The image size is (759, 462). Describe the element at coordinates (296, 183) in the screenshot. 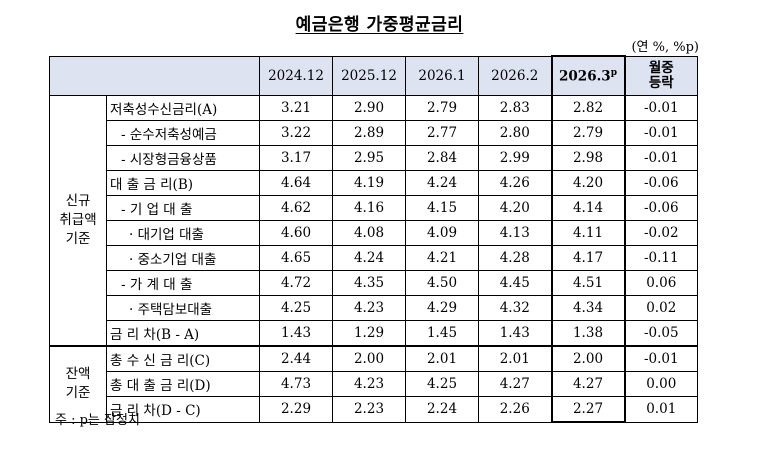

I see `value-cell: 4.64` at that location.